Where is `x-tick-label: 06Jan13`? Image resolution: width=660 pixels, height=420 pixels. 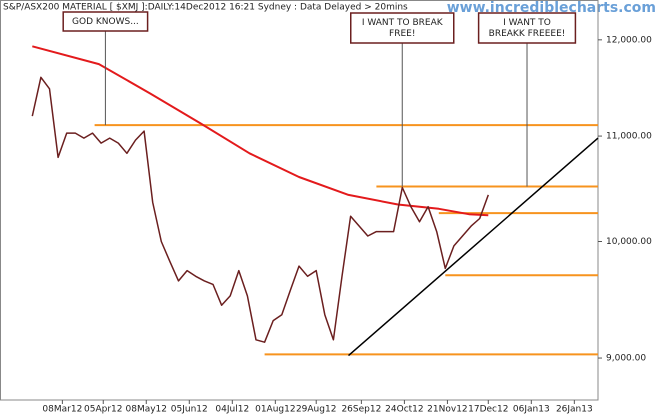
x-tick-label: 06Jan13 is located at coordinates (531, 410).